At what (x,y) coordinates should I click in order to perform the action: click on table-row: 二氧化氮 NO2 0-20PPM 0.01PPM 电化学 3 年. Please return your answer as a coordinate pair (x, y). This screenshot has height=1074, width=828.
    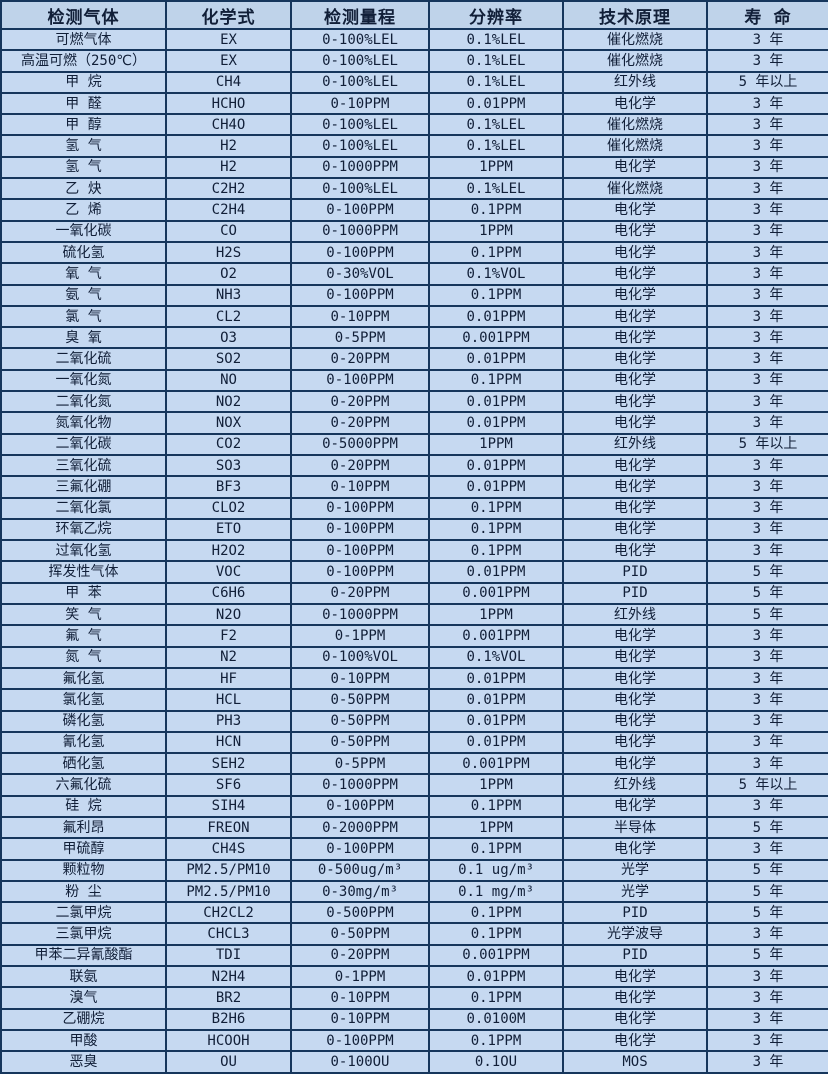
    Looking at the image, I should click on (414, 402).